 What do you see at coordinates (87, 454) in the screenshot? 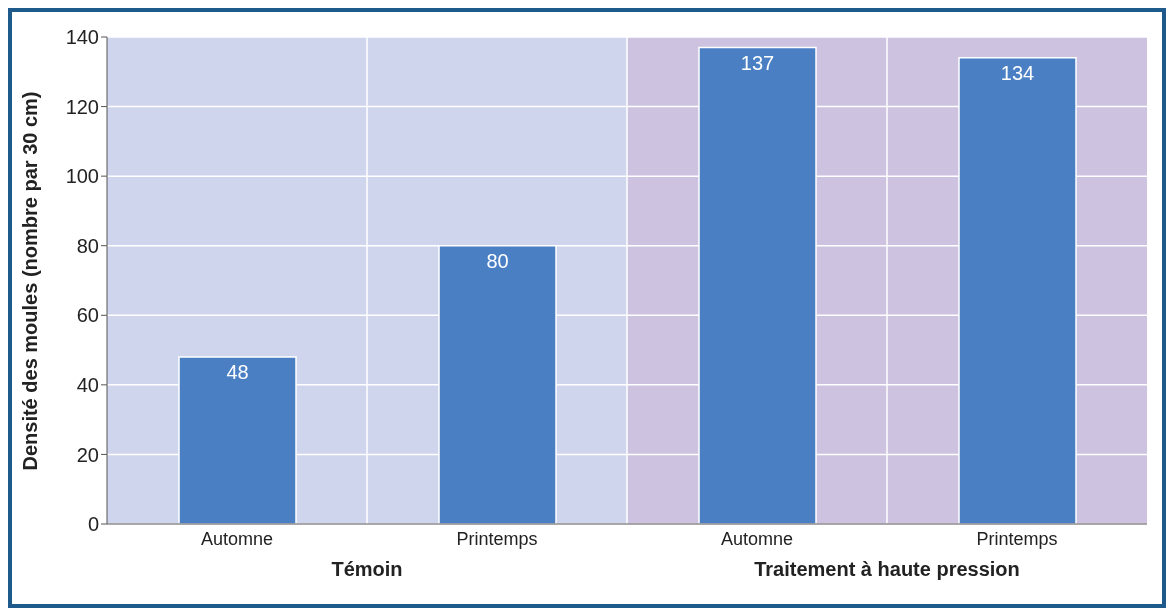
I see `y-tick-label: 20` at bounding box center [87, 454].